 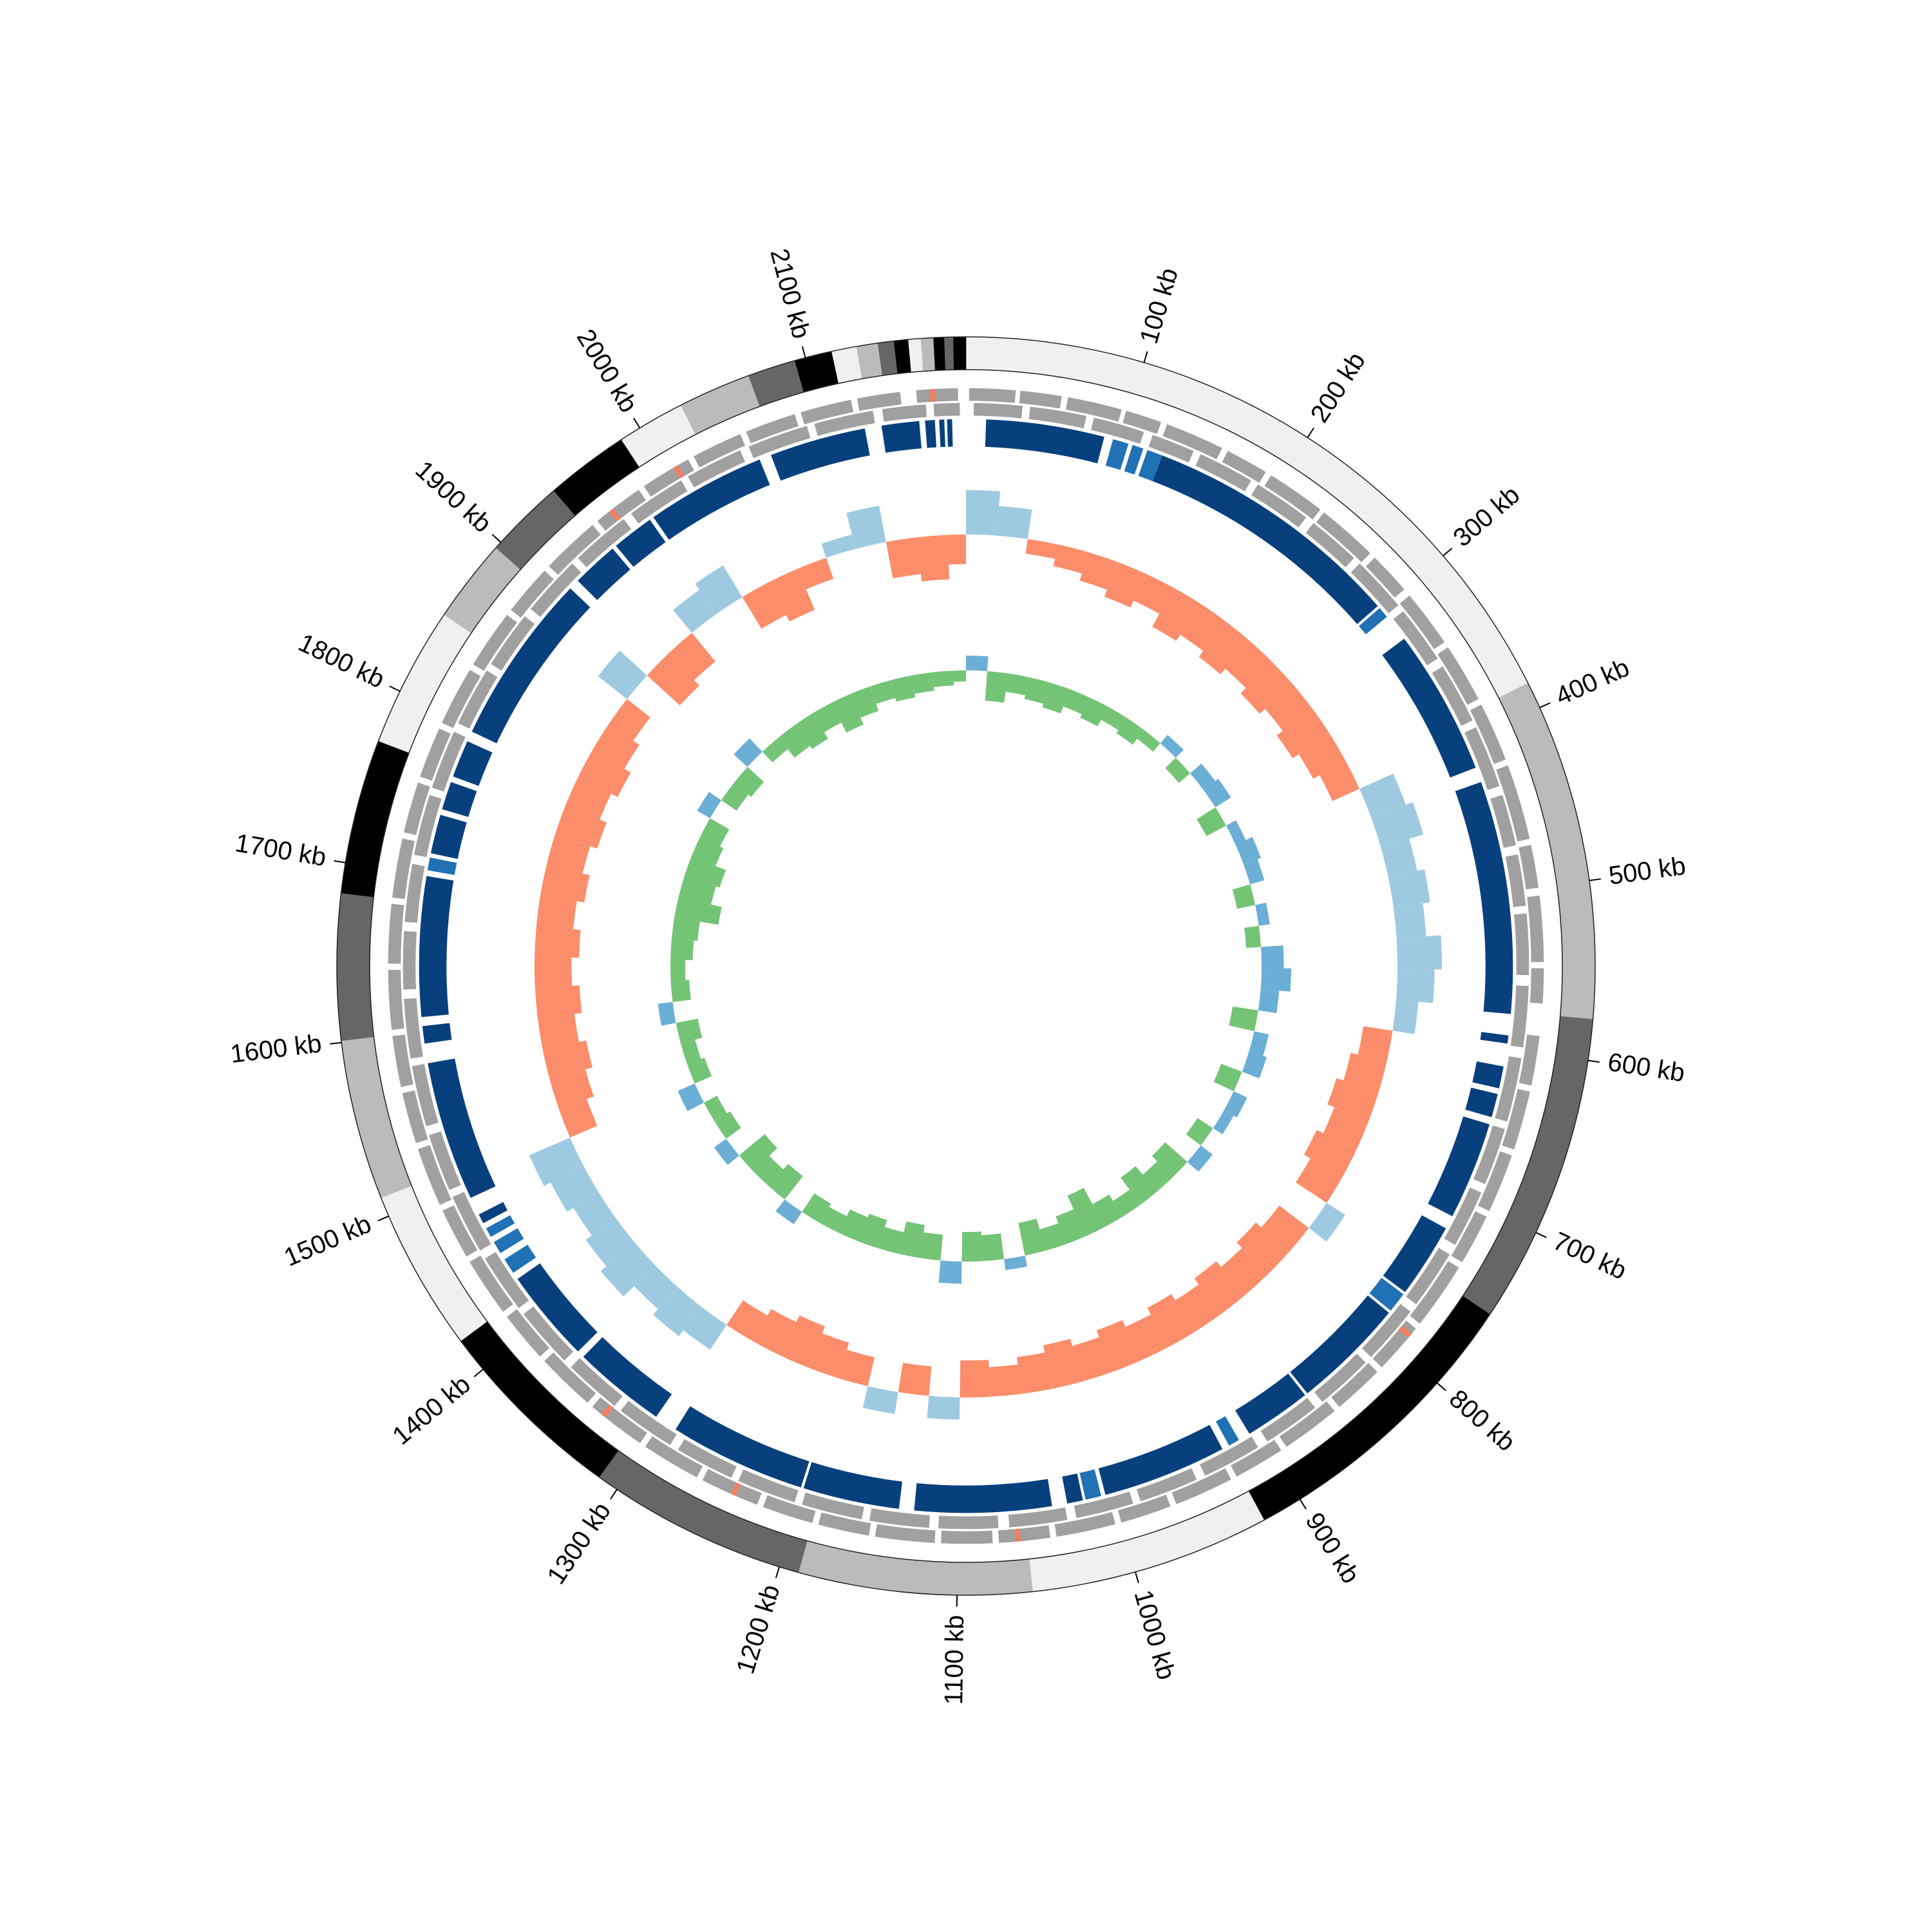 What do you see at coordinates (276, 1048) in the screenshot?
I see `x-tick-label: 1600 kb` at bounding box center [276, 1048].